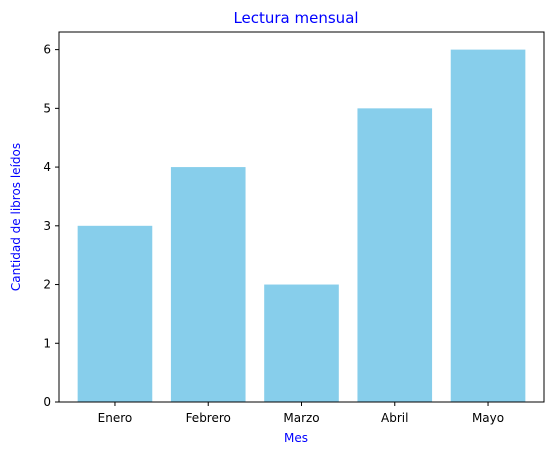 The image size is (554, 459). Describe the element at coordinates (296, 438) in the screenshot. I see `x-axis-label: Mes` at that location.